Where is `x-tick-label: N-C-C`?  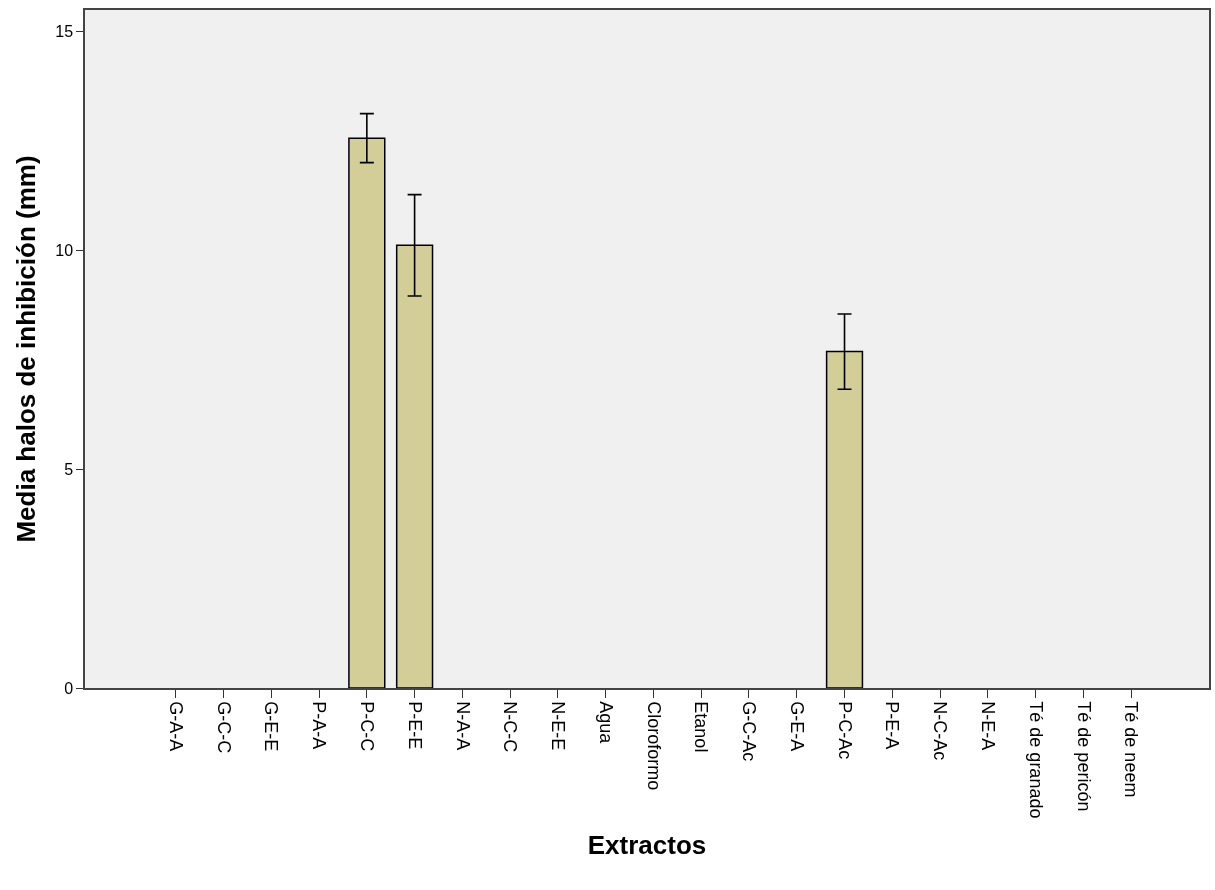
x-tick-label: N-C-C is located at coordinates (510, 727).